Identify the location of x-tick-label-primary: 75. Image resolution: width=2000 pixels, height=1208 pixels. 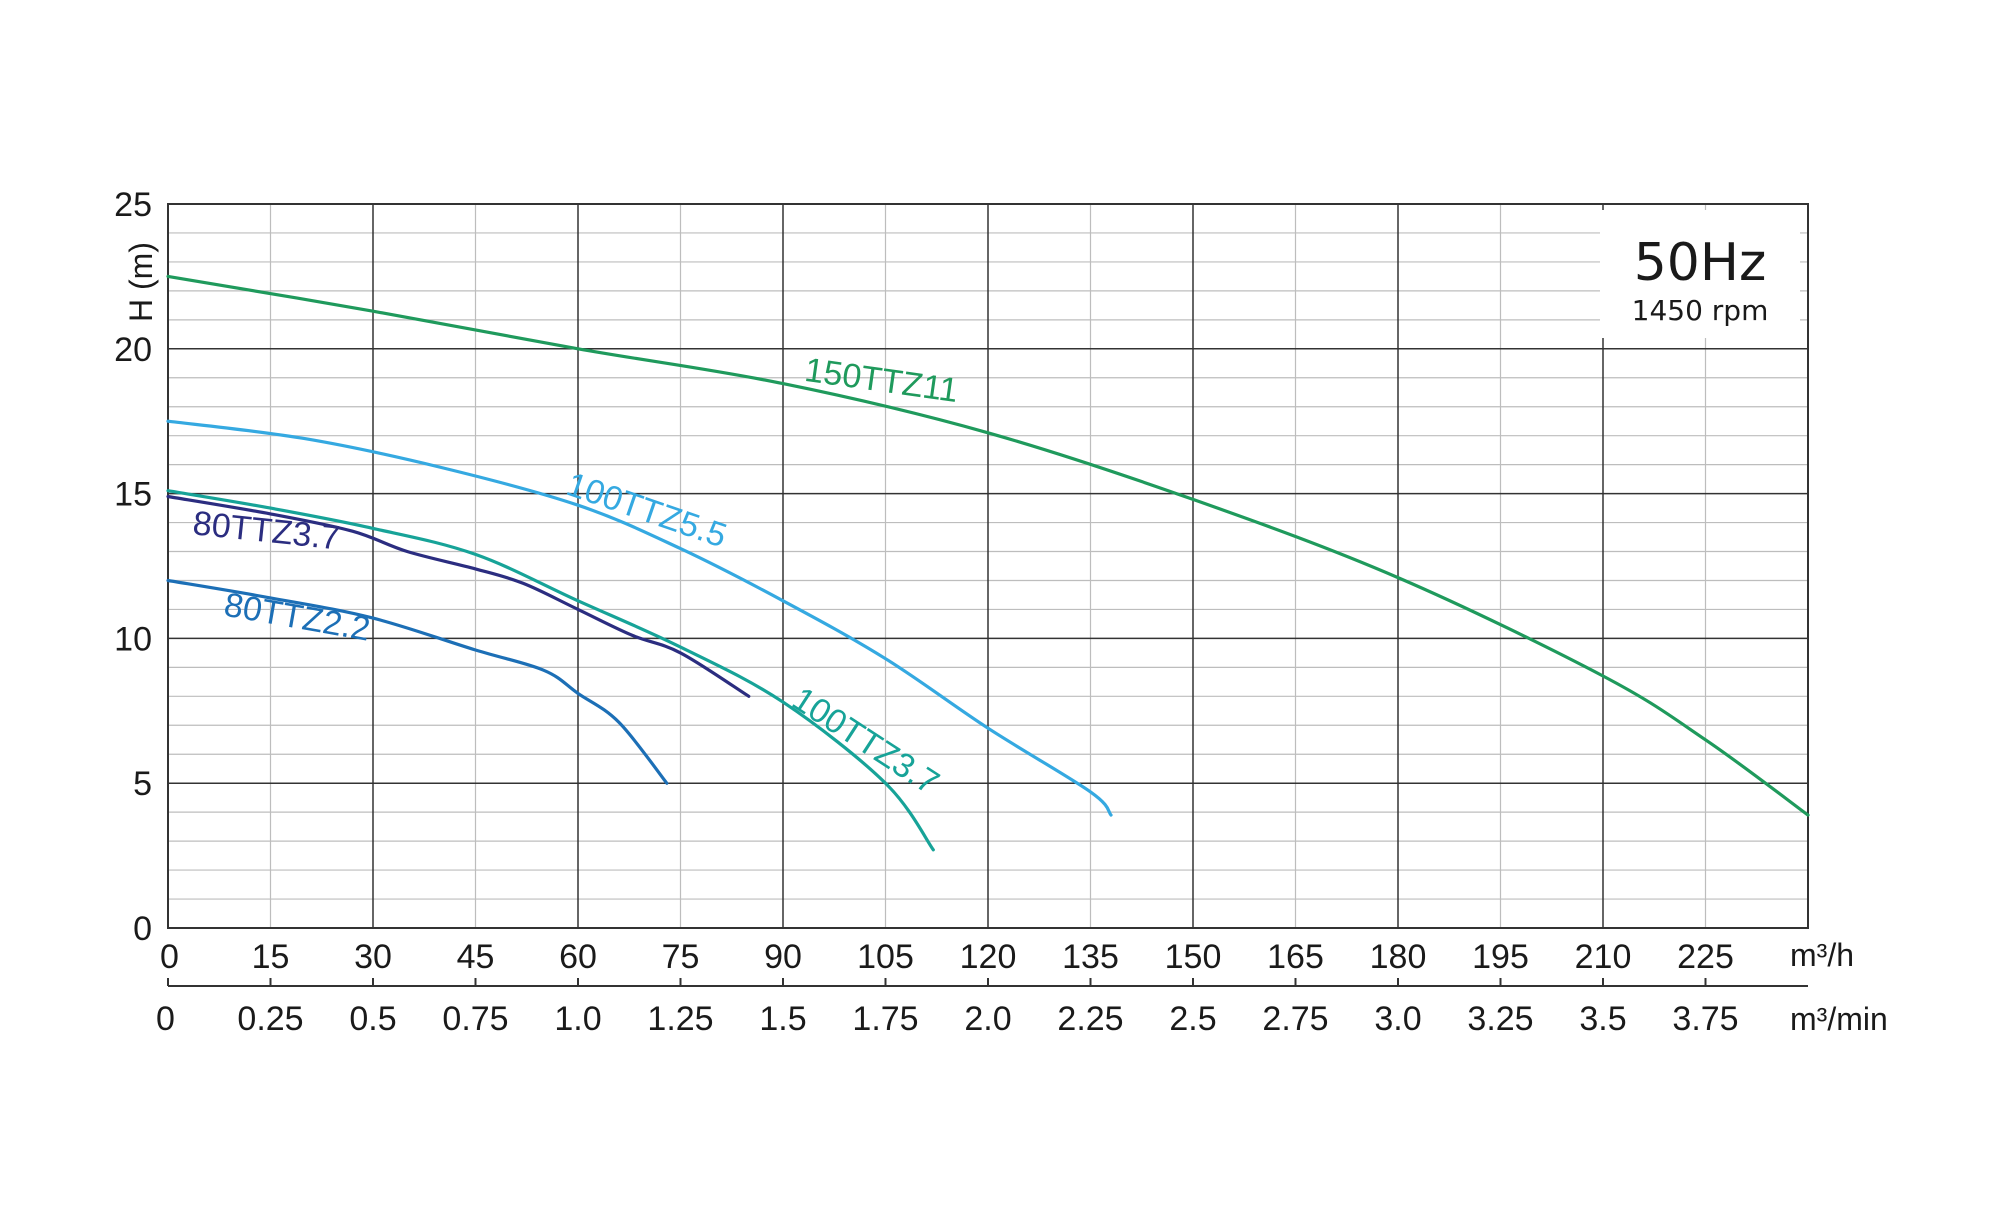
(681, 957).